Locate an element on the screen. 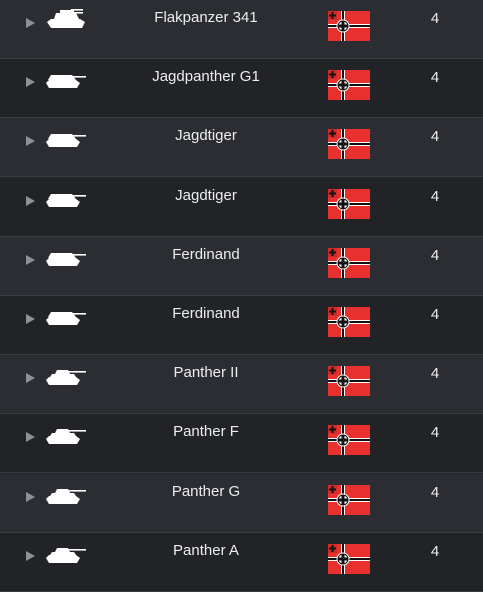  spaa-silhouette-icon is located at coordinates (65, 20).